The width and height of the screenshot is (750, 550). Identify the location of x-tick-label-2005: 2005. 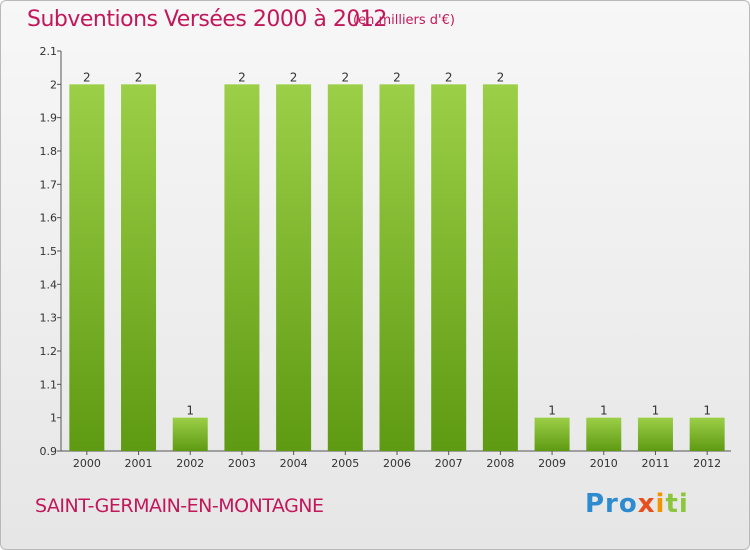
(345, 463).